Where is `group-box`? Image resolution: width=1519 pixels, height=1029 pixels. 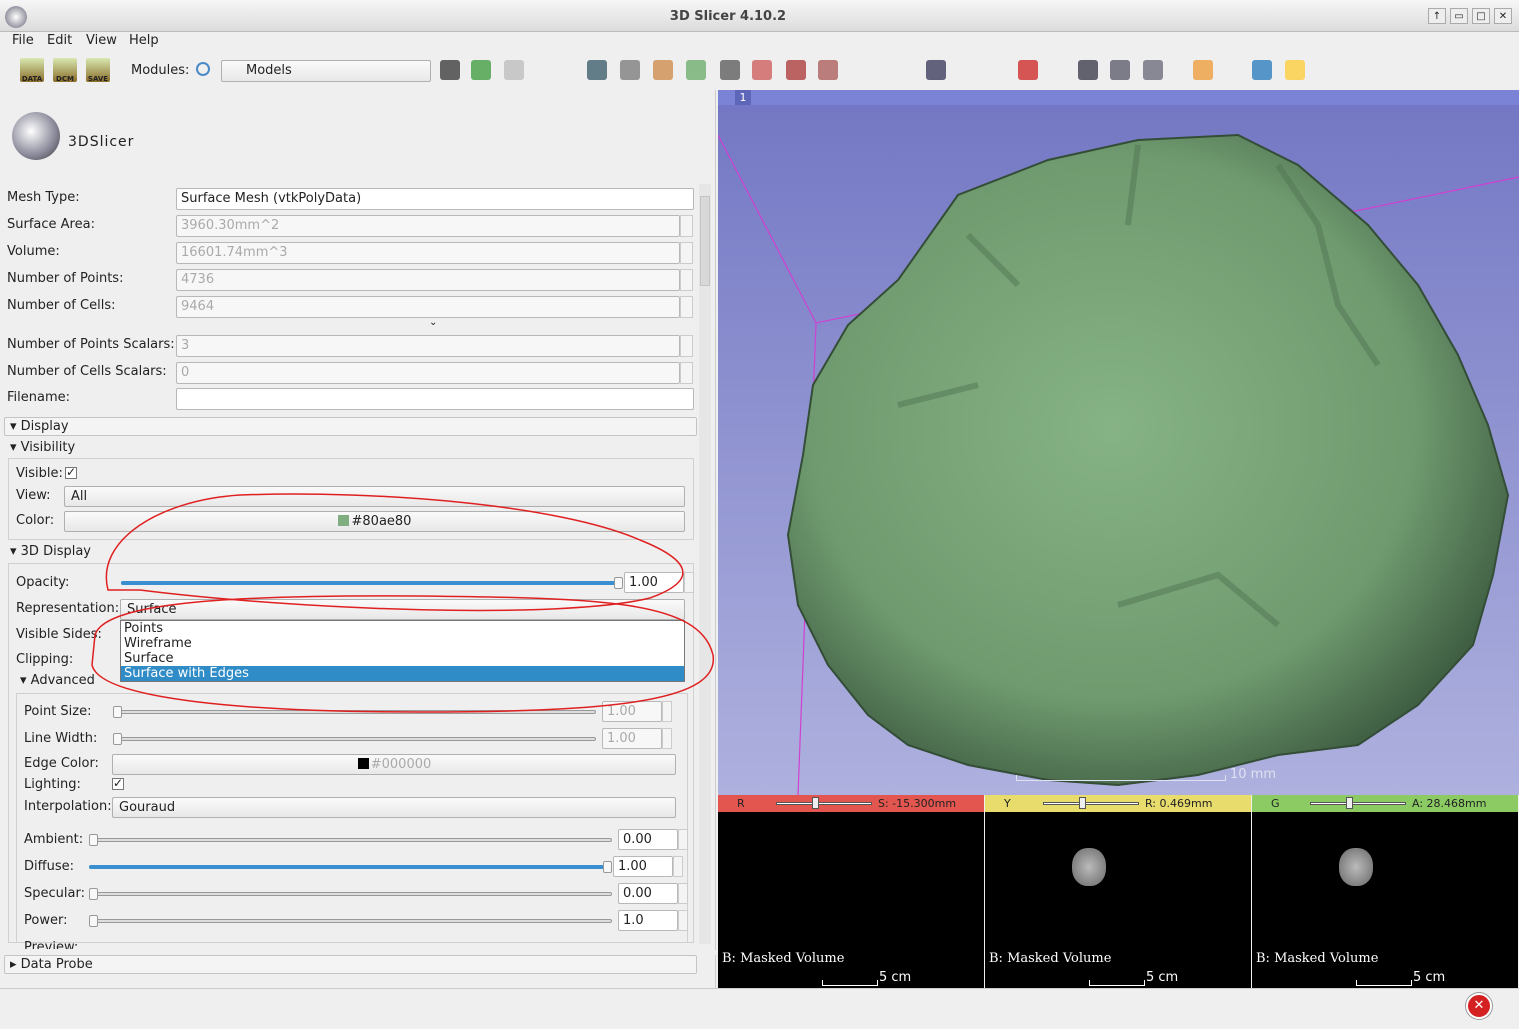
group-box is located at coordinates (352, 818).